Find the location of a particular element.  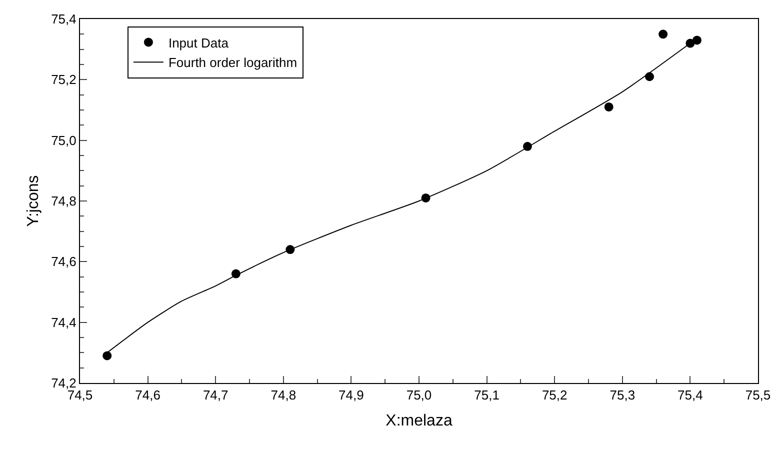

x-tick-label: 74,8 is located at coordinates (283, 395).